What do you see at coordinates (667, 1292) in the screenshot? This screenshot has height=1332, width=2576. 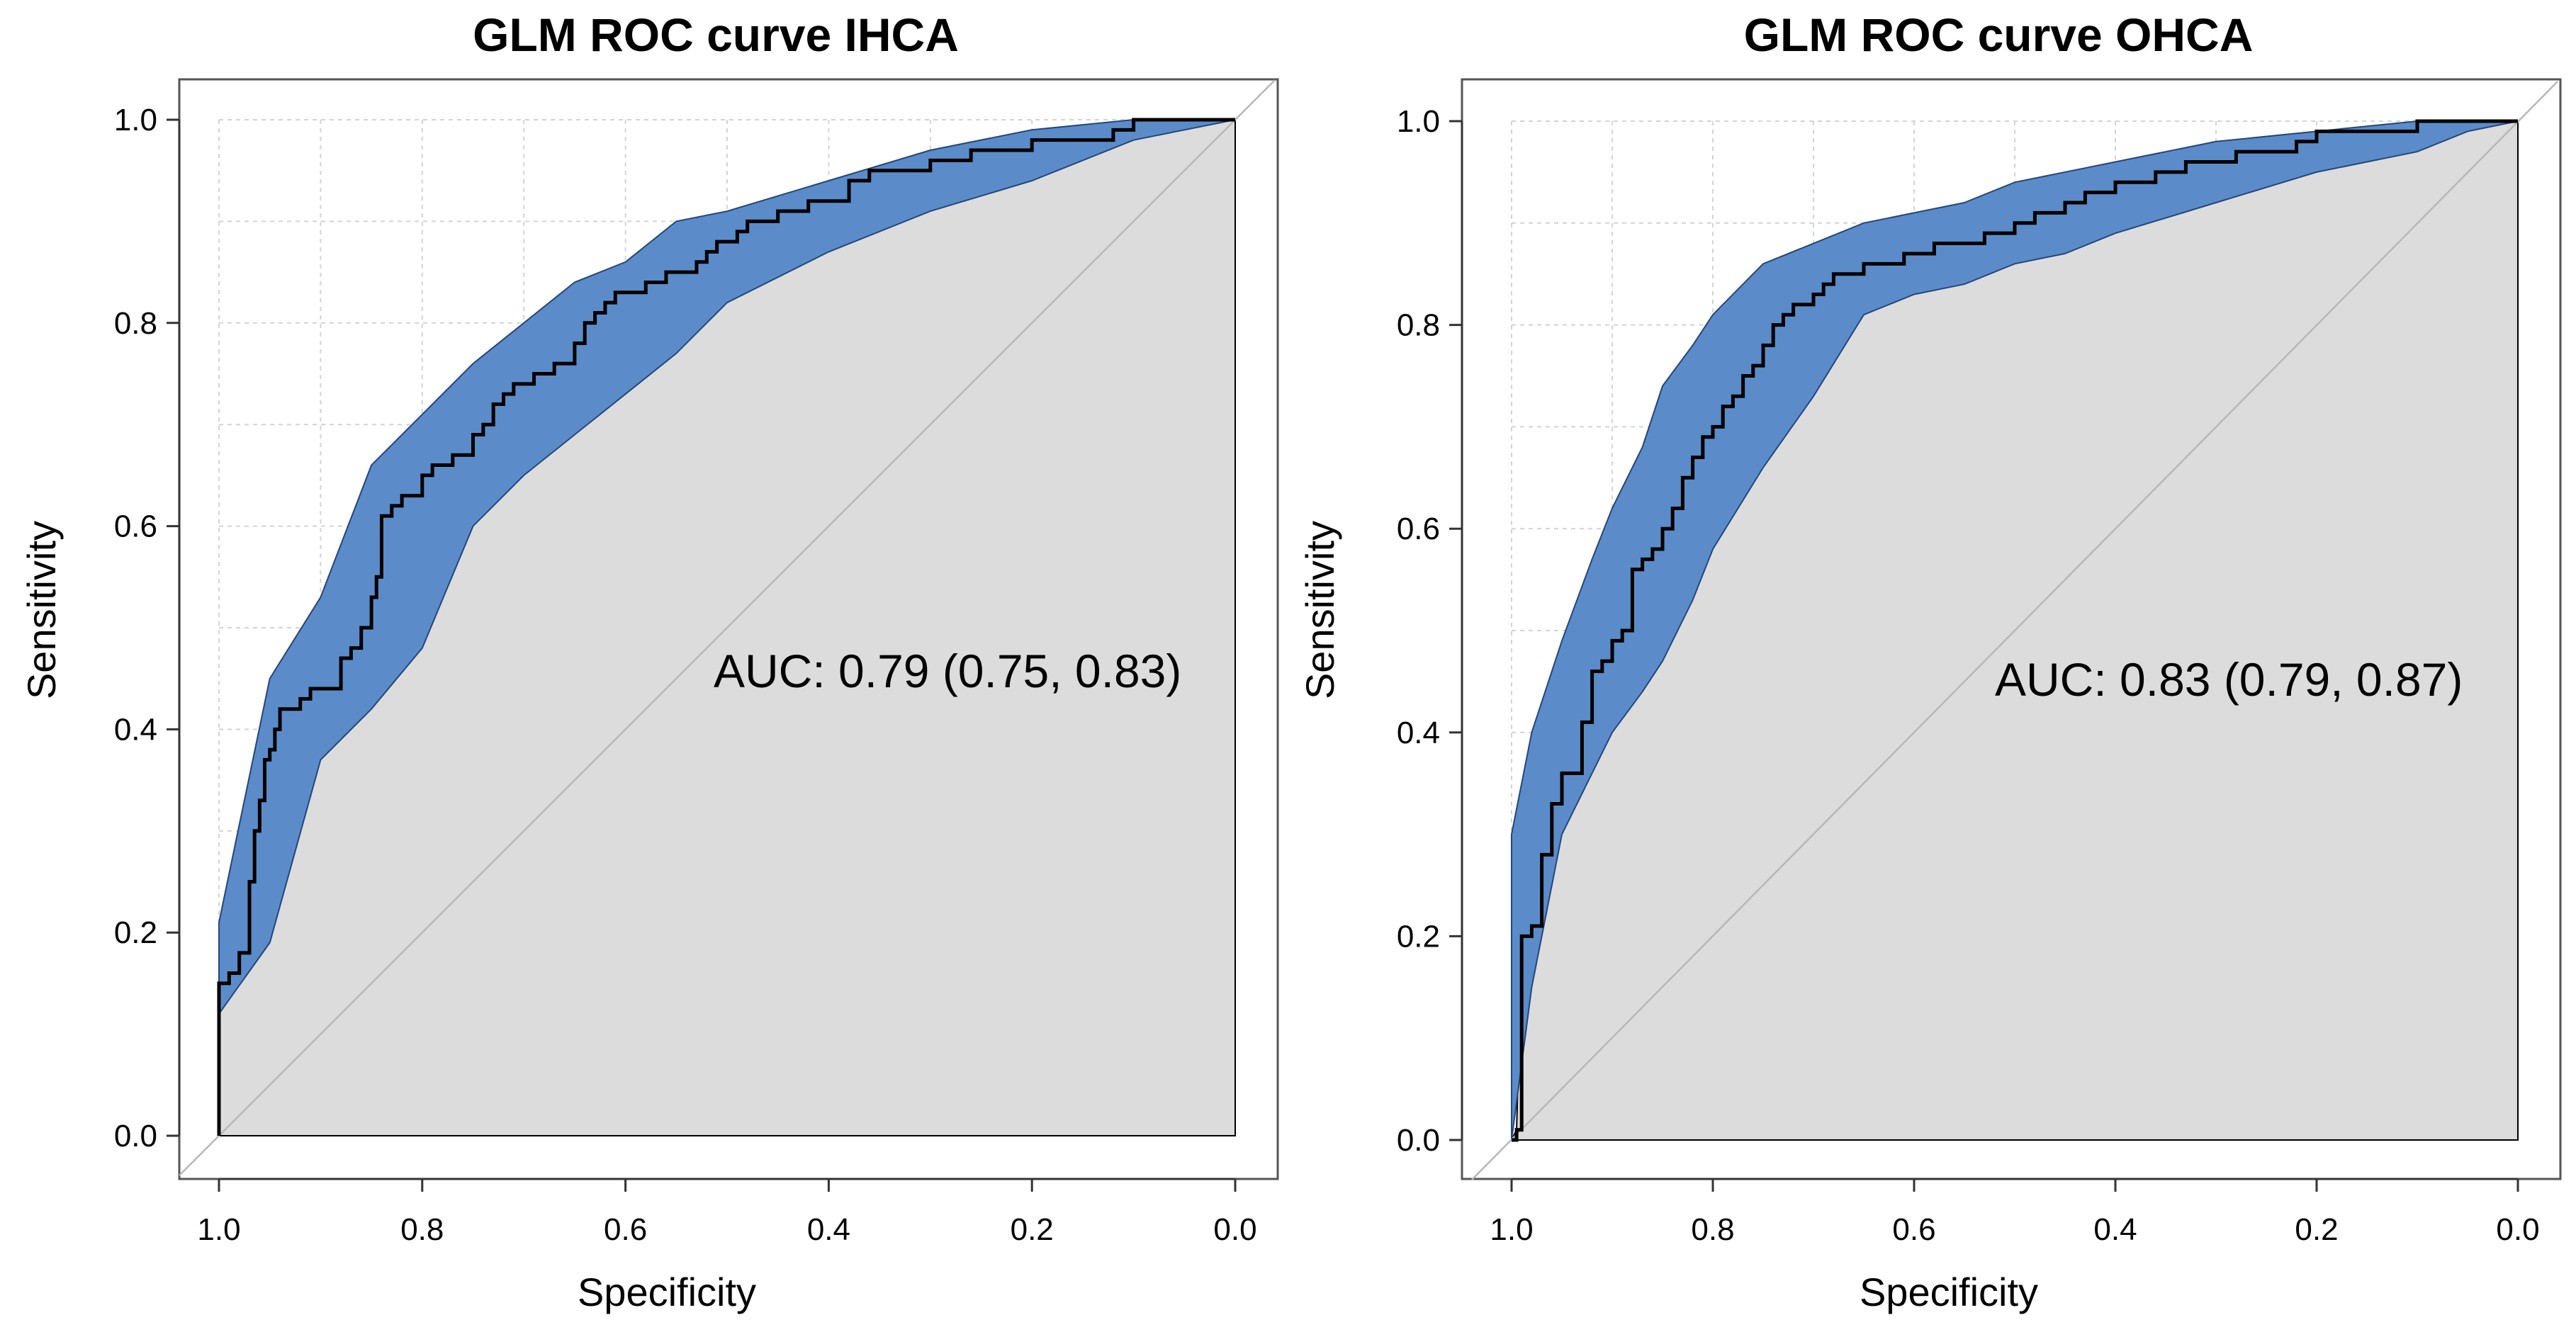 I see `x-axis-title-ihca: Specificity` at bounding box center [667, 1292].